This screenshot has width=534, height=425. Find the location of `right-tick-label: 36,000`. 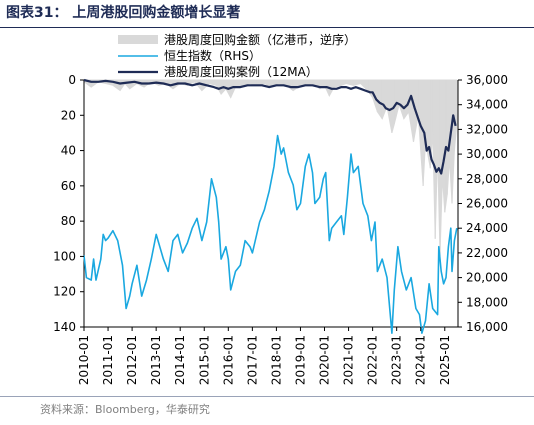

right-tick-label: 36,000 is located at coordinates (487, 80).